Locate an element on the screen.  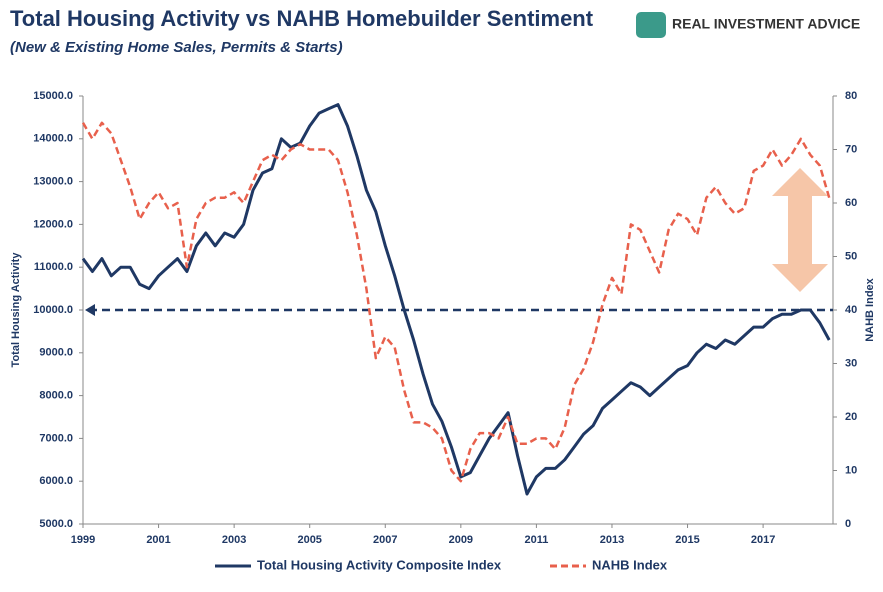
y2-tick-label: 30 is located at coordinates (851, 363).